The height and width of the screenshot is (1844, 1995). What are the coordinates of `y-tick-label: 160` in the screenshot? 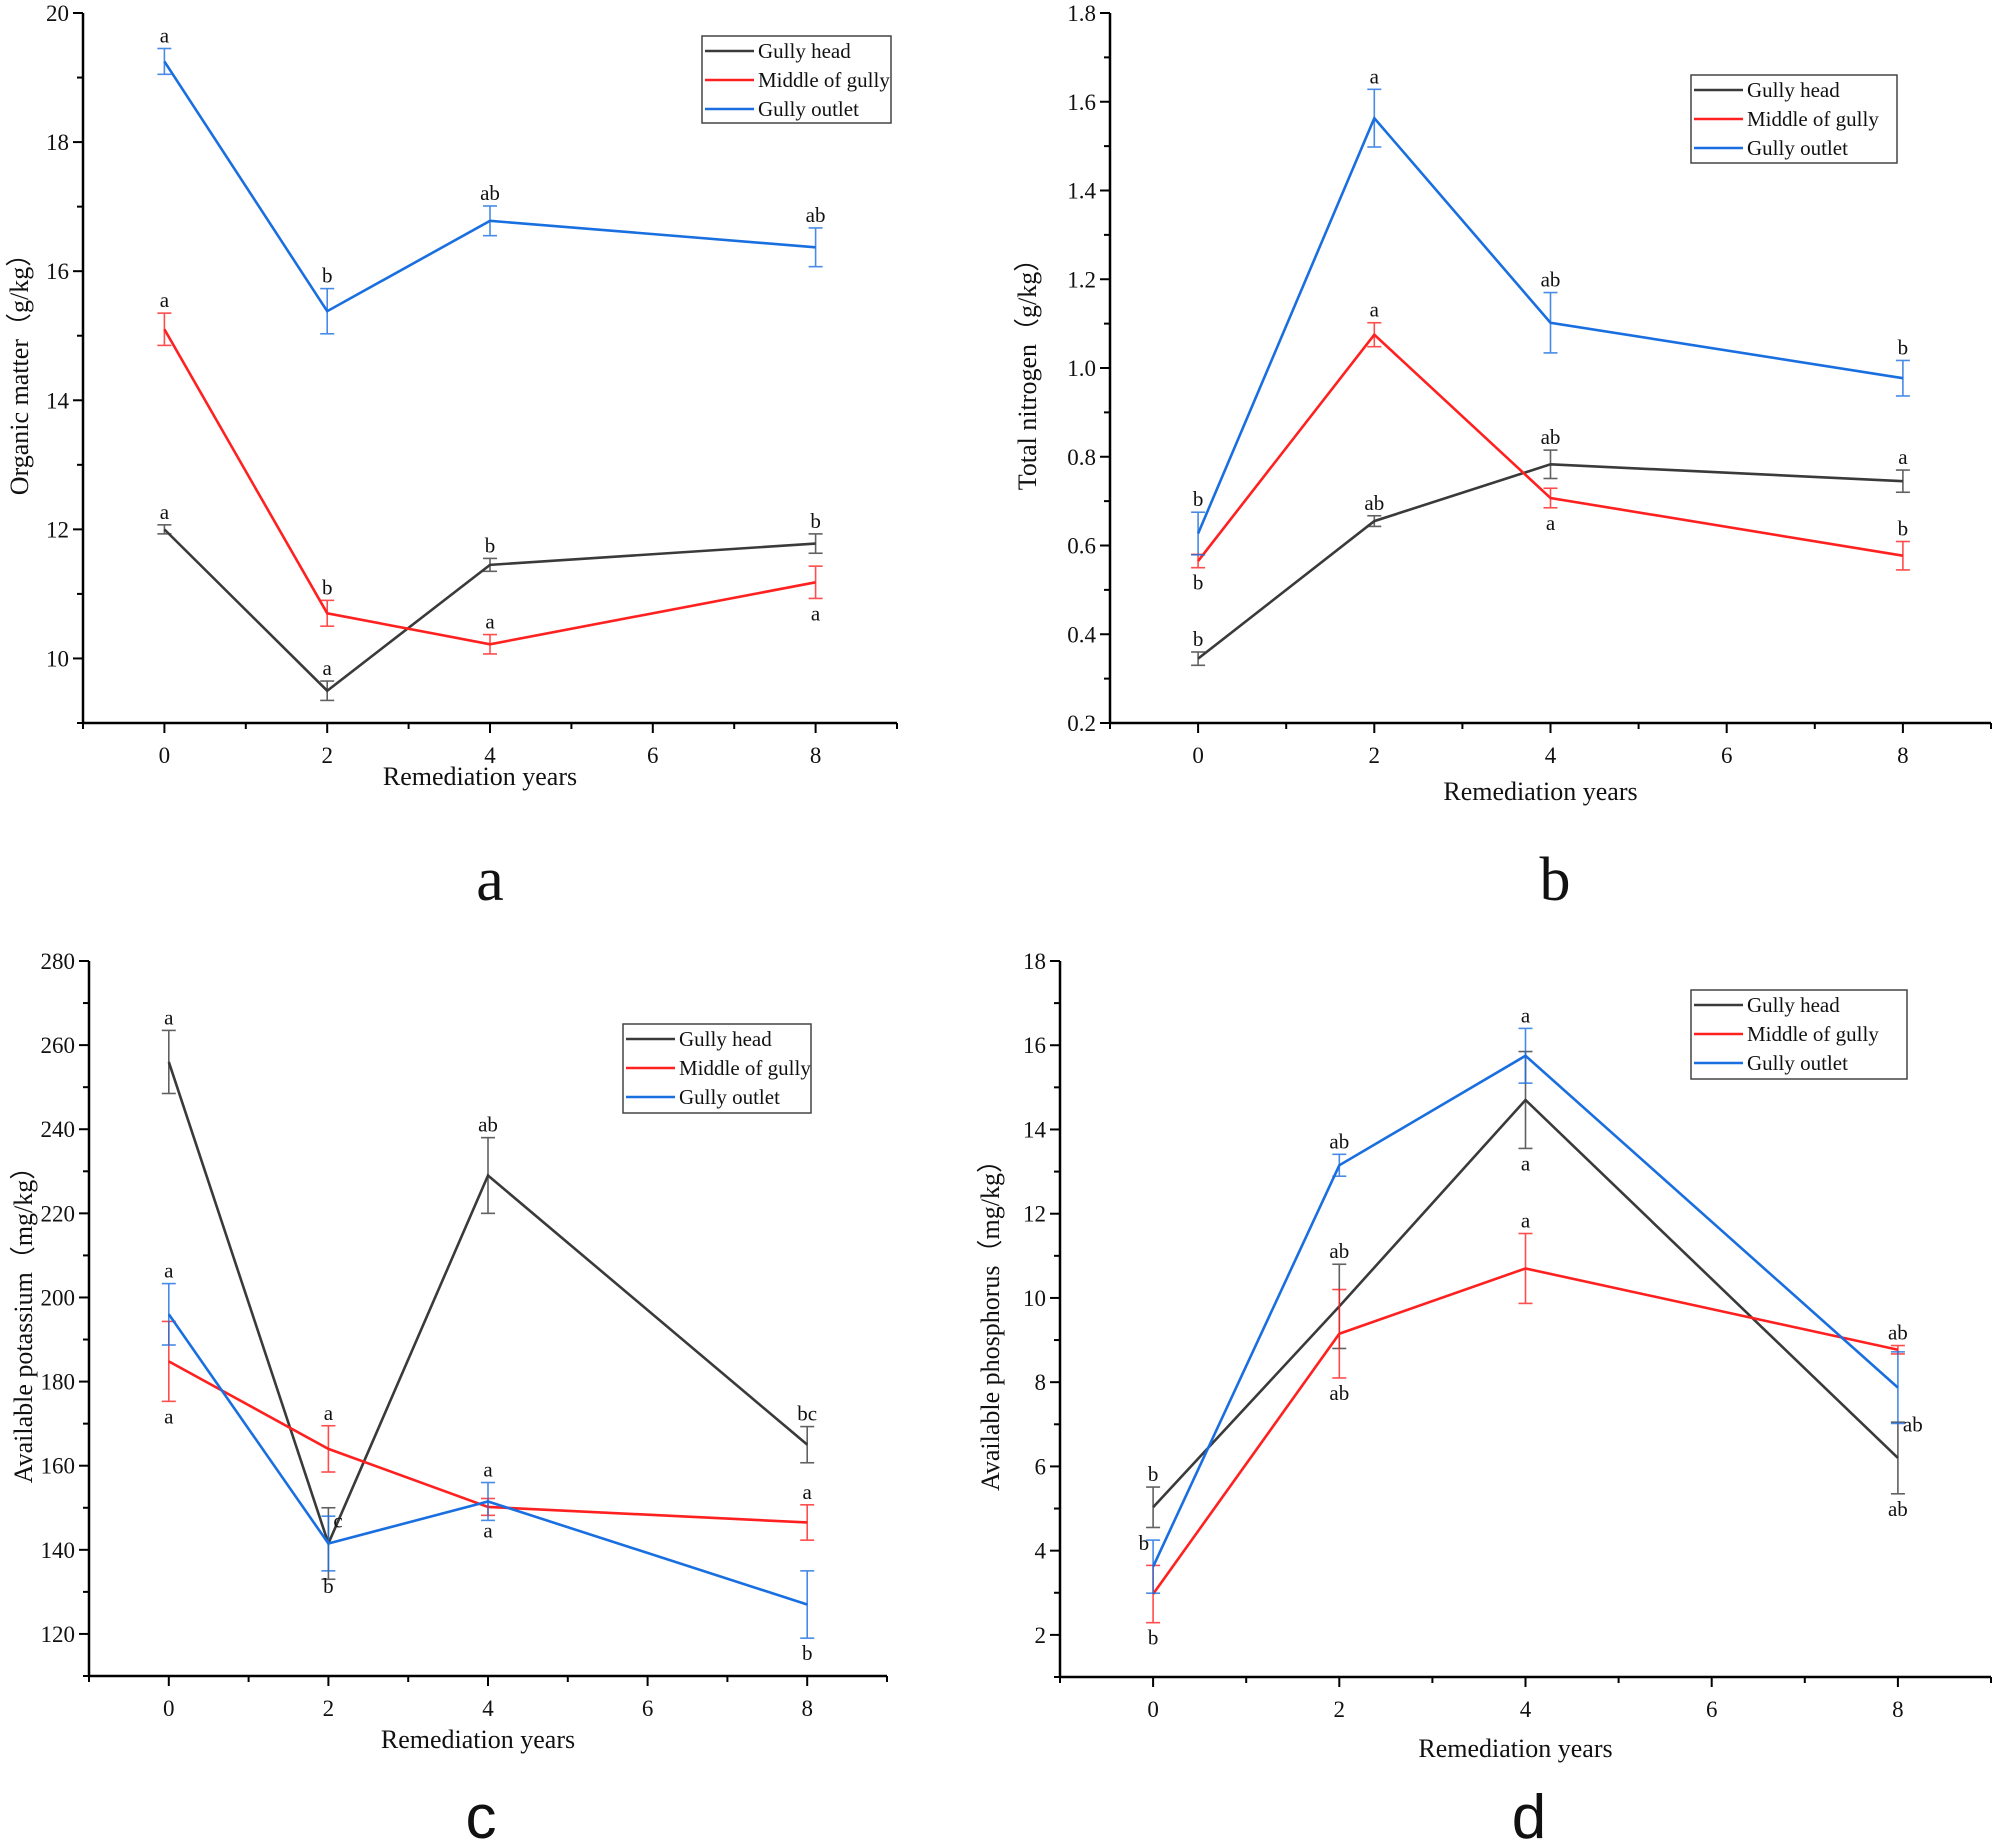 It's located at (58, 1466).